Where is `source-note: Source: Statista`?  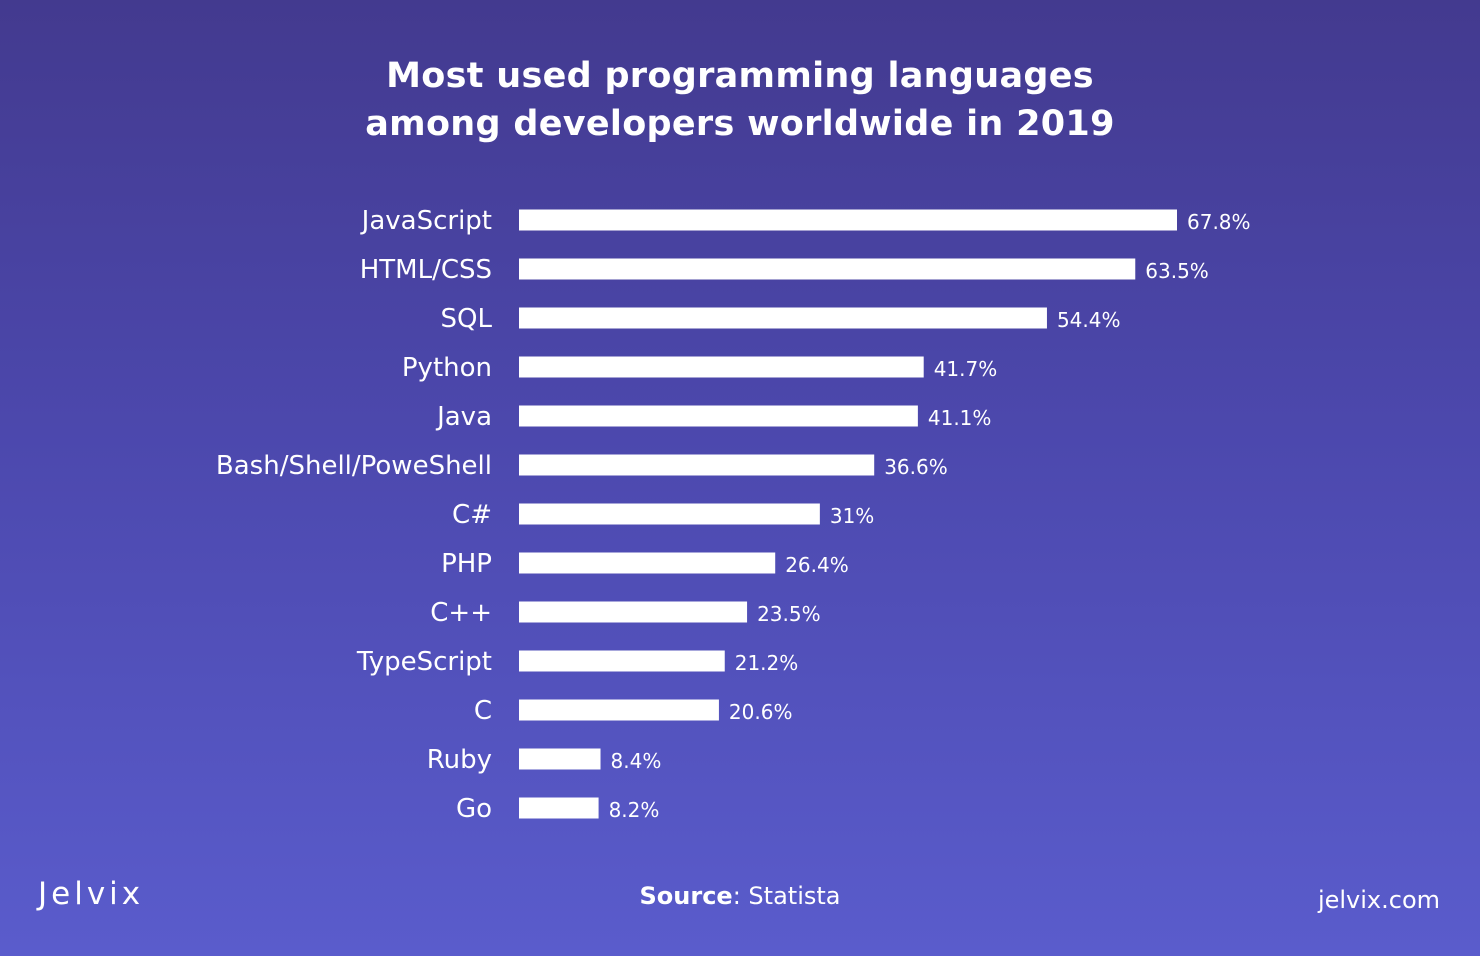 source-note: Source: Statista is located at coordinates (740, 896).